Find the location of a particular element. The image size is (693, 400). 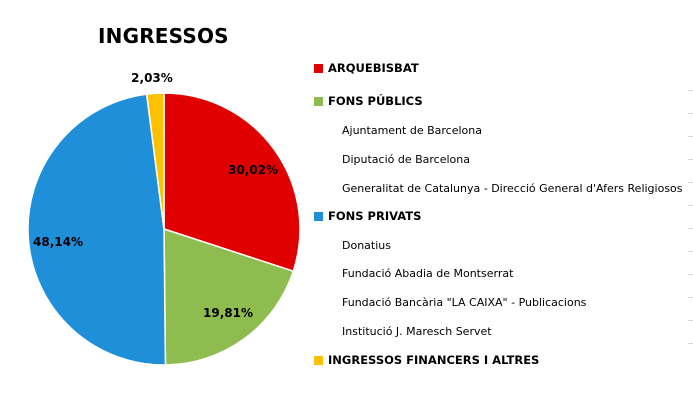

legend-entry: INGRESSOS FINANCERS I ALTRES is located at coordinates (426, 360).